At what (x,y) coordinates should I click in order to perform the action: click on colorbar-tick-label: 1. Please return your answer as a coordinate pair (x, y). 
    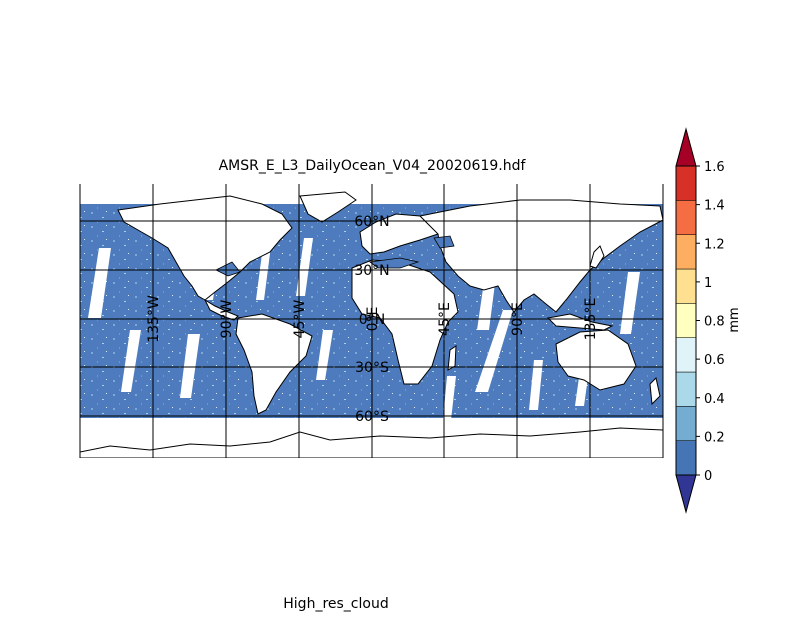
    Looking at the image, I should click on (708, 283).